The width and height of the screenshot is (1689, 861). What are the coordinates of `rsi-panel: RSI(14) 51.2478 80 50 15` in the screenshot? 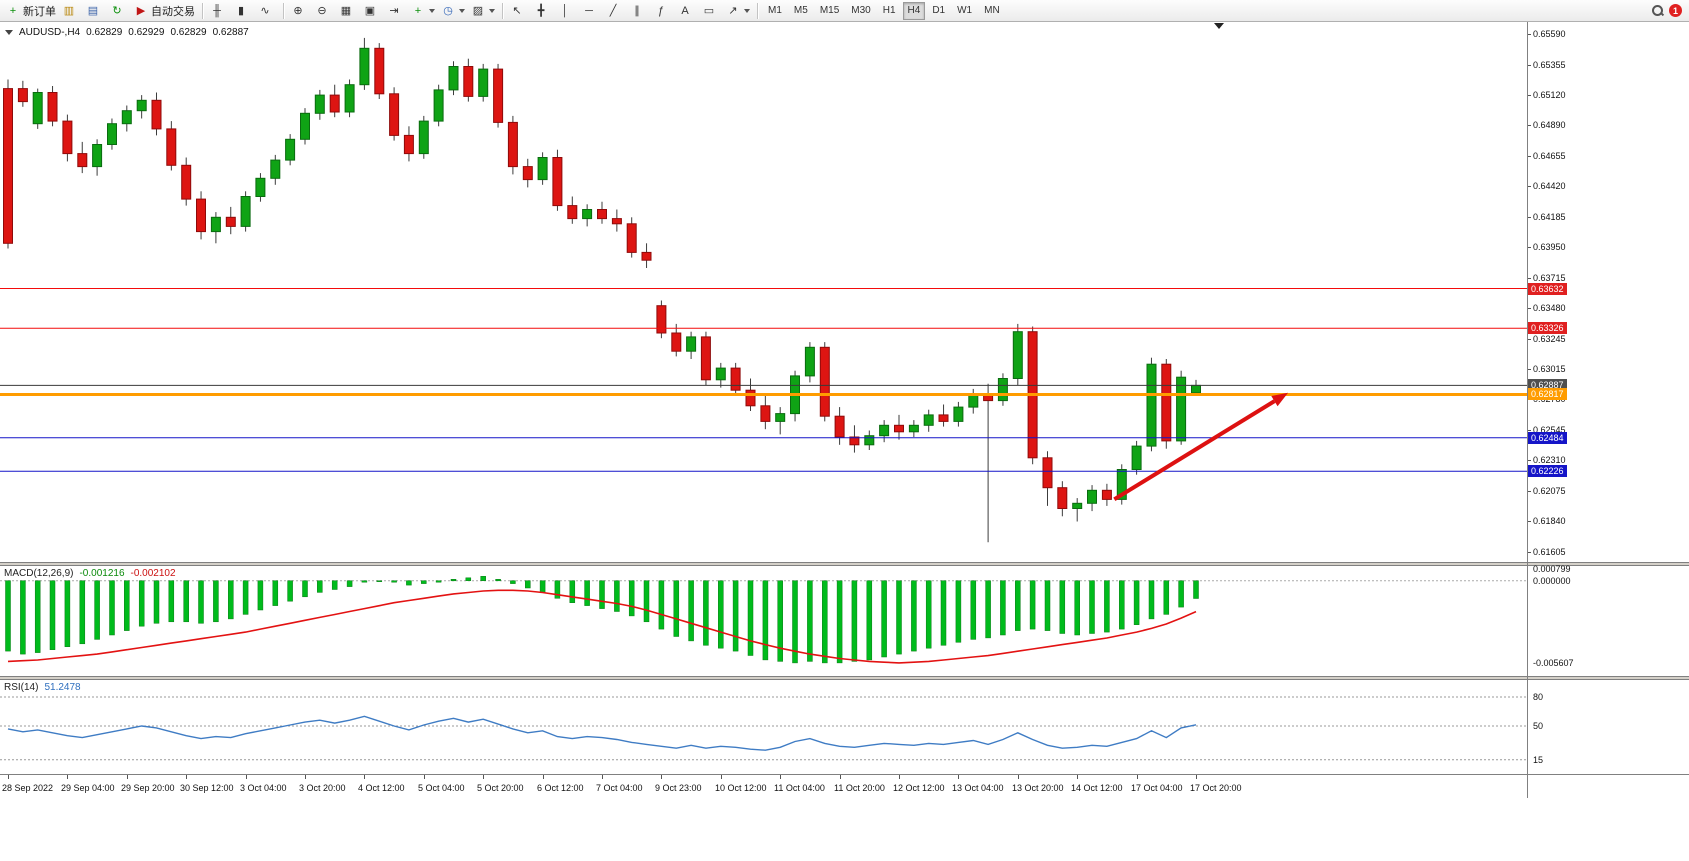 It's located at (844, 727).